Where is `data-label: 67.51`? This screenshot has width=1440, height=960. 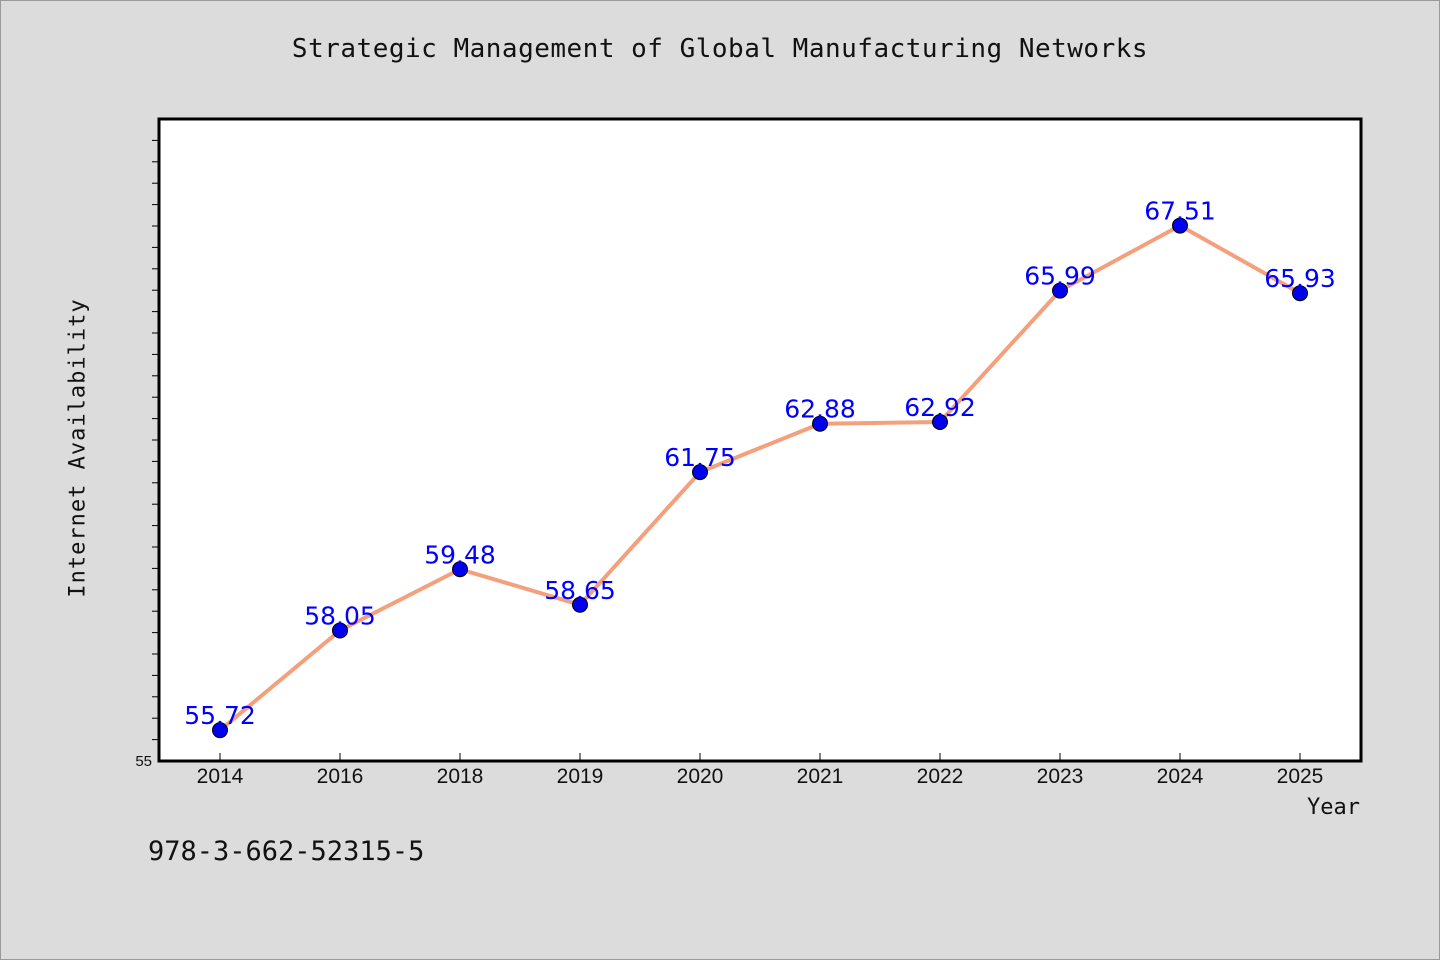 data-label: 67.51 is located at coordinates (1180, 211).